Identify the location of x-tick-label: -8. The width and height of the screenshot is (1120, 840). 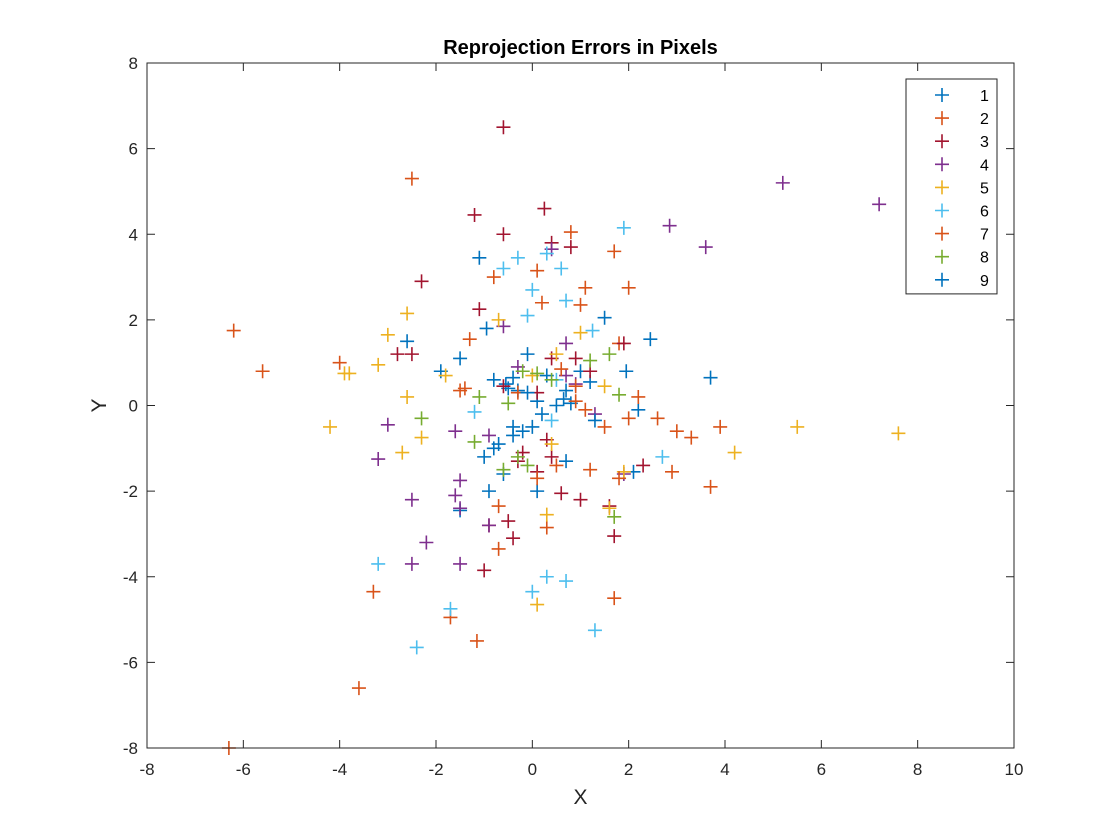
(146, 769).